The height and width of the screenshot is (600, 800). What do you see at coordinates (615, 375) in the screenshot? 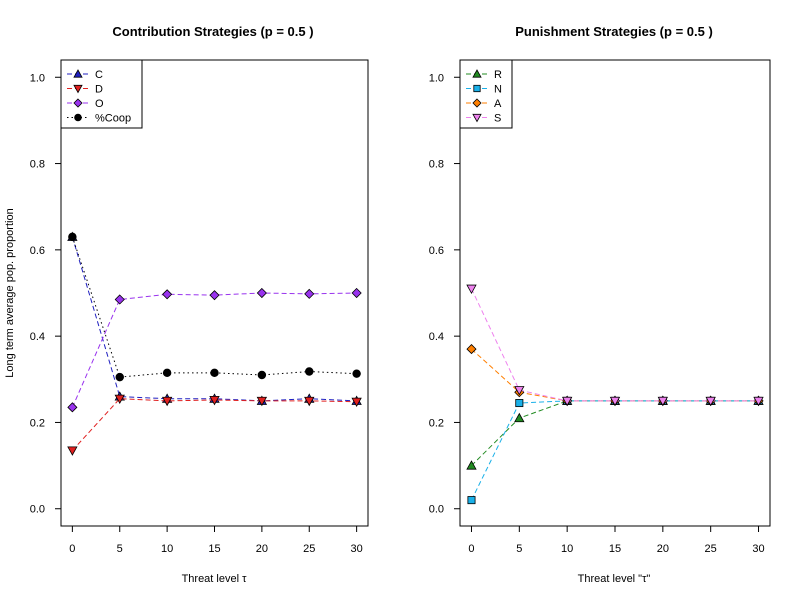
I see `series-line-a` at bounding box center [615, 375].